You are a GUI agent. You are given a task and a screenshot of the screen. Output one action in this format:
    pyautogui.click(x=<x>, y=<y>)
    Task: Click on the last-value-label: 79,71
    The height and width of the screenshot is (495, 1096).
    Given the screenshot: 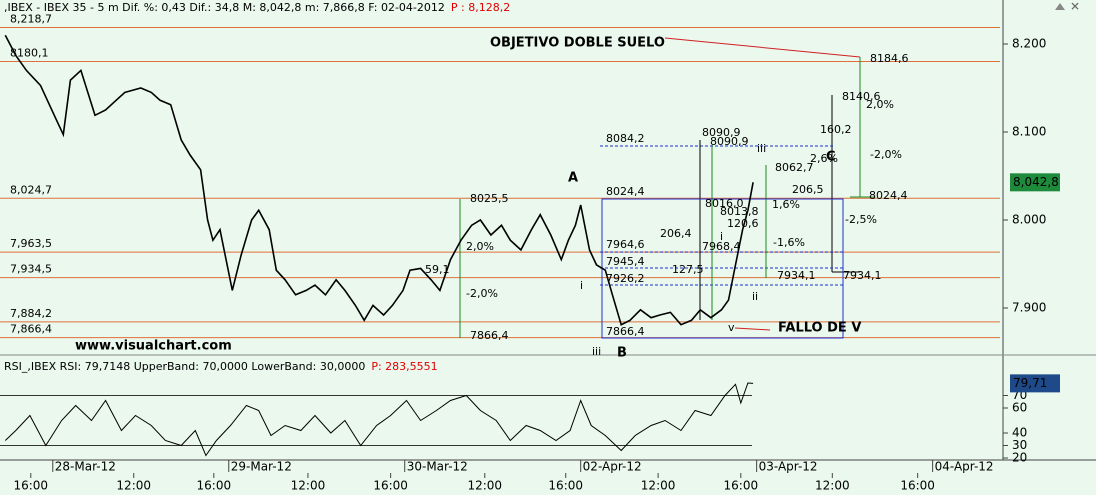 What is the action you would take?
    pyautogui.click(x=1030, y=383)
    